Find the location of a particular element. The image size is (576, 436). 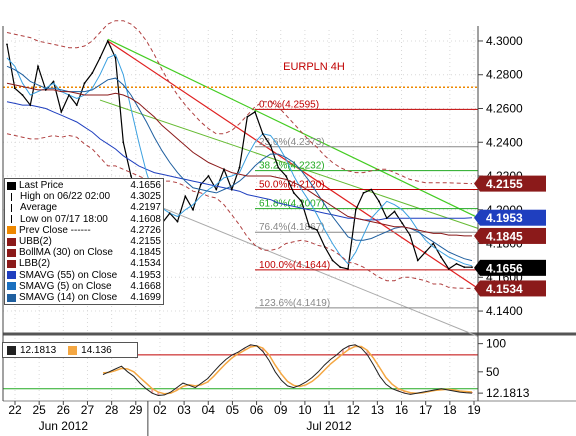

x-tick-label: 26 is located at coordinates (64, 410).